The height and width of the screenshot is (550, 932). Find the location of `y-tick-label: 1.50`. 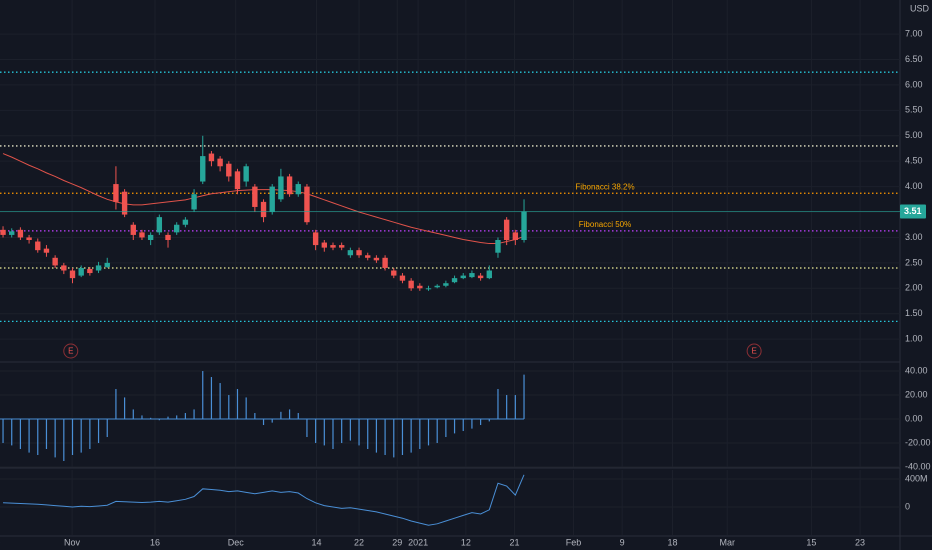

y-tick-label: 1.50 is located at coordinates (914, 313).